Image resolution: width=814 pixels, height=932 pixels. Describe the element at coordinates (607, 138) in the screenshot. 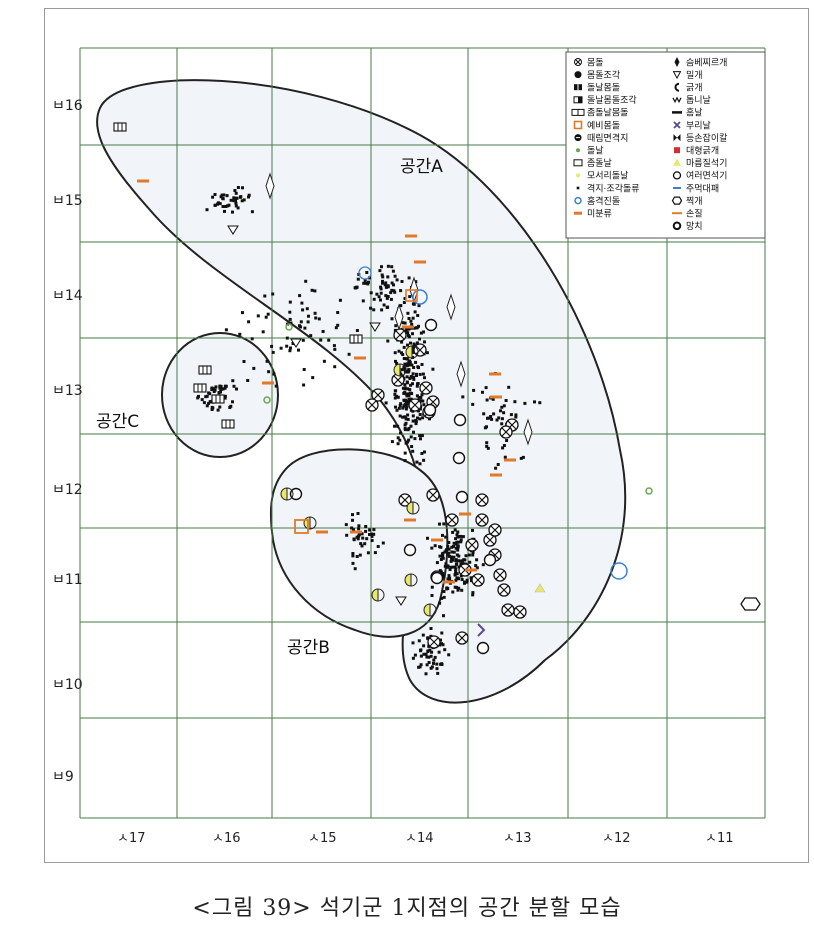

I see `legend-label: 때림면격지` at that location.